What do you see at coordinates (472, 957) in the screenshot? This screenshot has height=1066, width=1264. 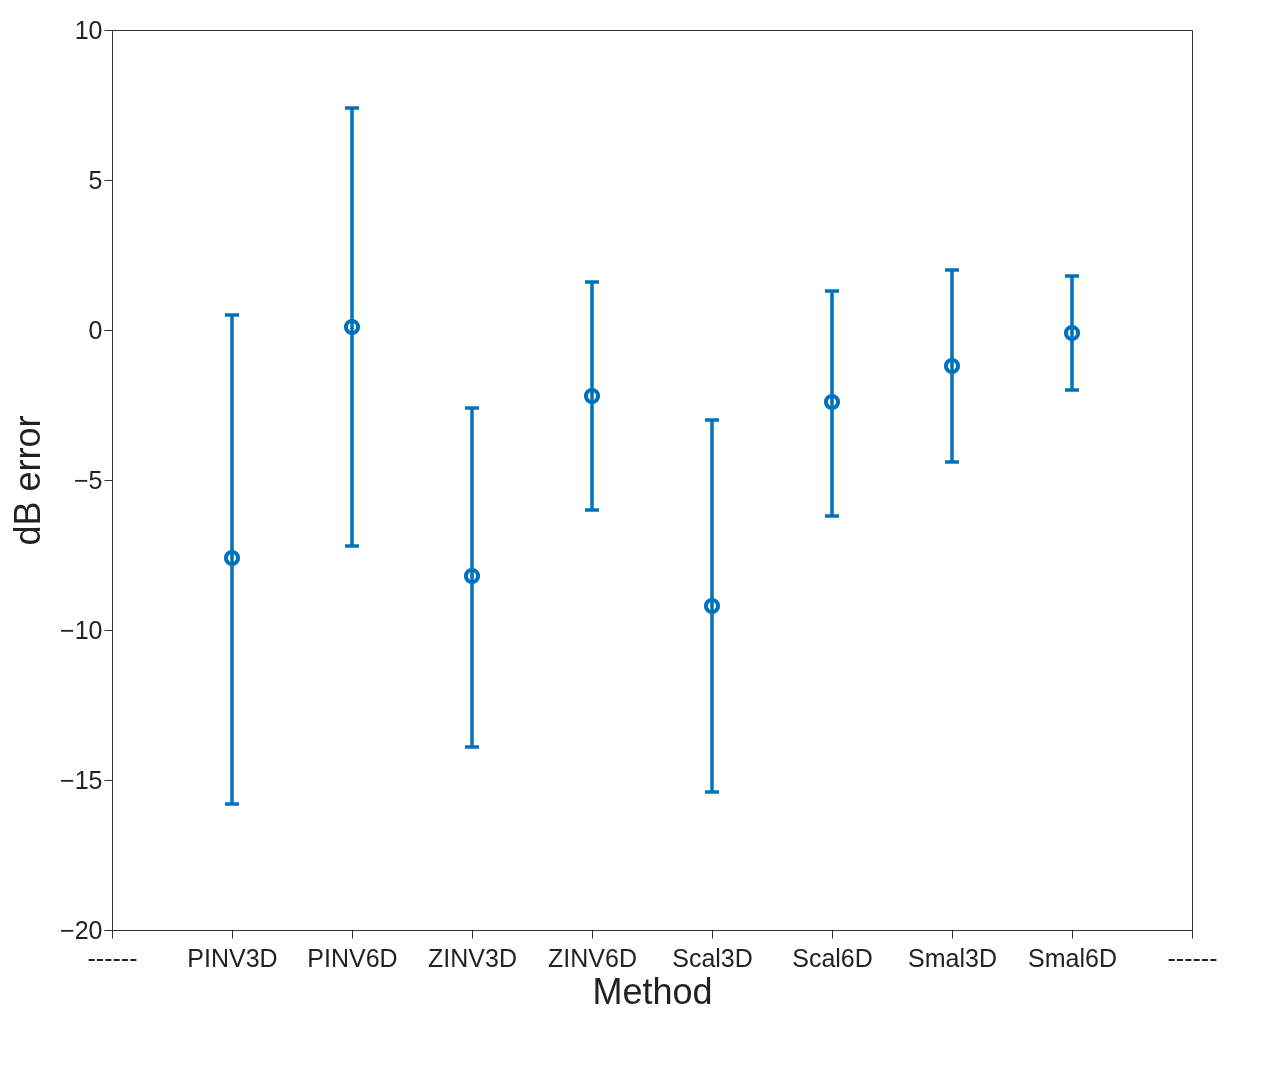 I see `x-tick-label: ZINV3D` at bounding box center [472, 957].